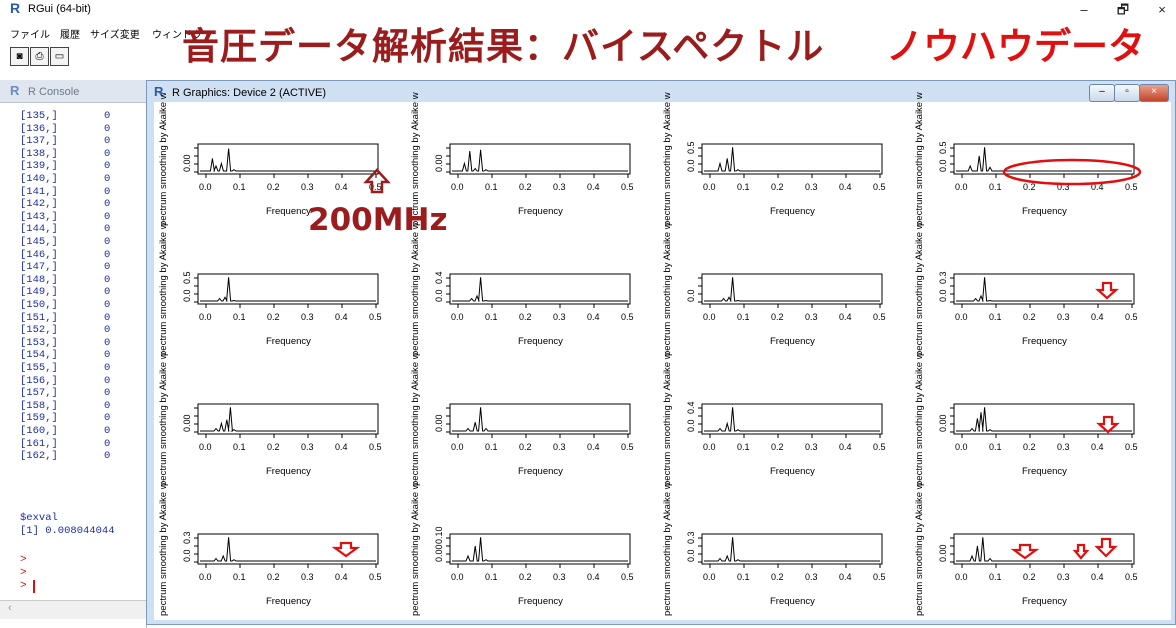 Image resolution: width=1176 pixels, height=628 pixels. What do you see at coordinates (30, 35) in the screenshot?
I see `menu-file: ファイル` at bounding box center [30, 35].